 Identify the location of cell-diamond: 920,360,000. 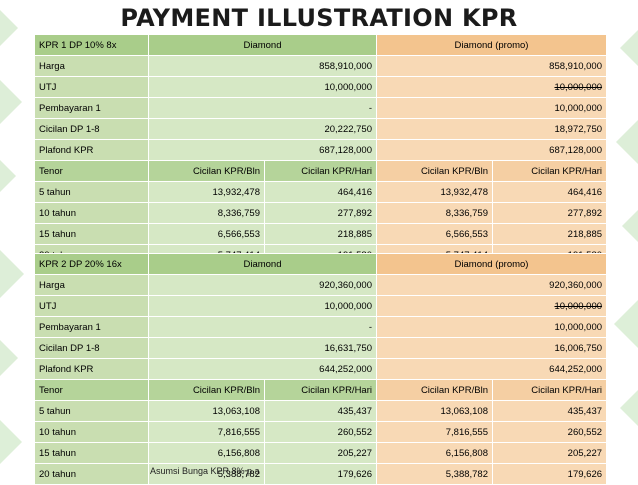
(262, 285).